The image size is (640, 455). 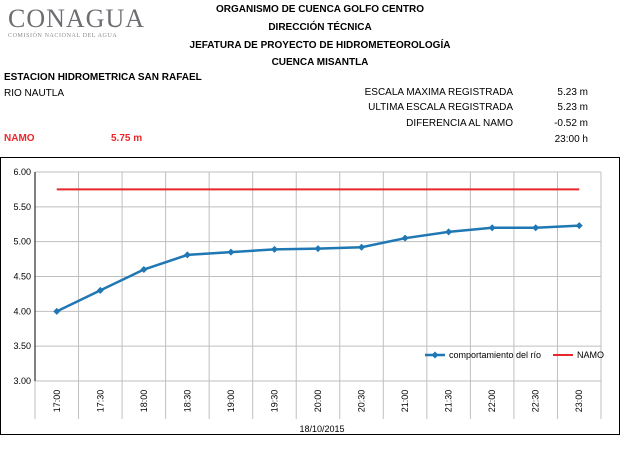 What do you see at coordinates (318, 401) in the screenshot?
I see `x-tick-label: 20:00` at bounding box center [318, 401].